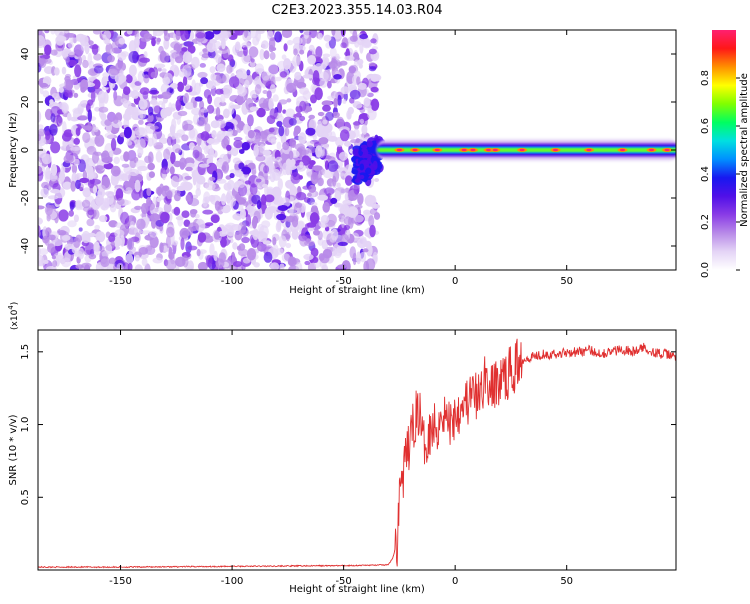 The height and width of the screenshot is (604, 750). What do you see at coordinates (705, 78) in the screenshot?
I see `colorbar-tick-label: 0.8` at bounding box center [705, 78].